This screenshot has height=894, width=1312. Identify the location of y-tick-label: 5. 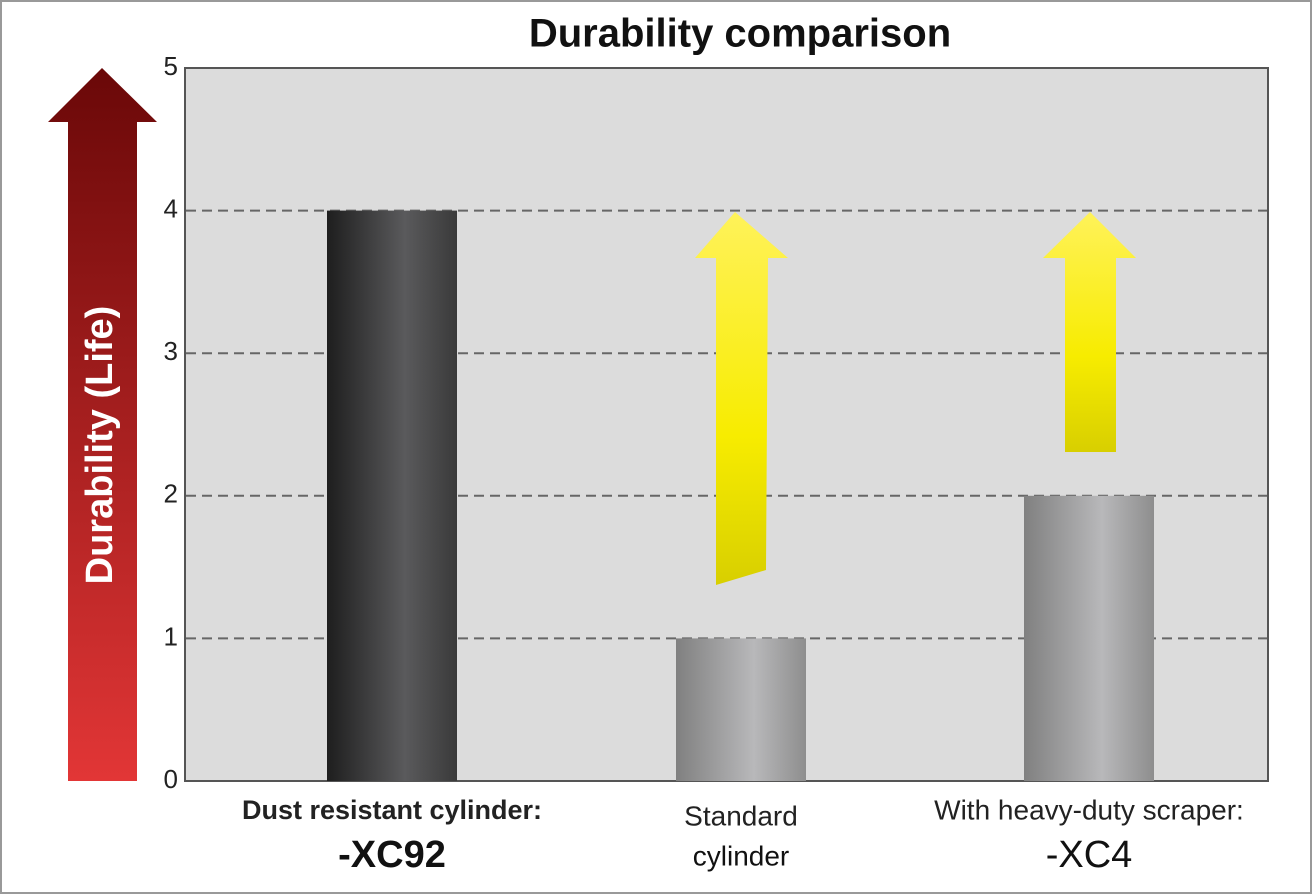
(171, 66).